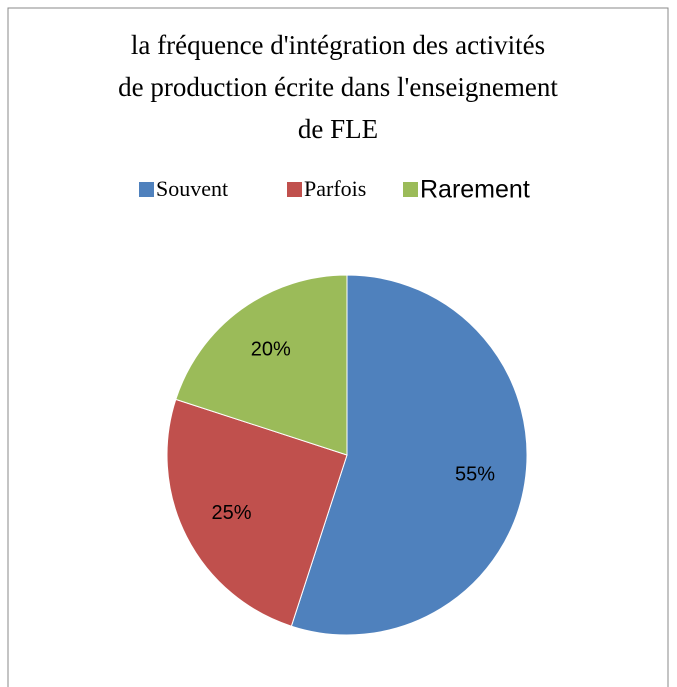 This screenshot has width=677, height=687. I want to click on data-label: 25%, so click(232, 513).